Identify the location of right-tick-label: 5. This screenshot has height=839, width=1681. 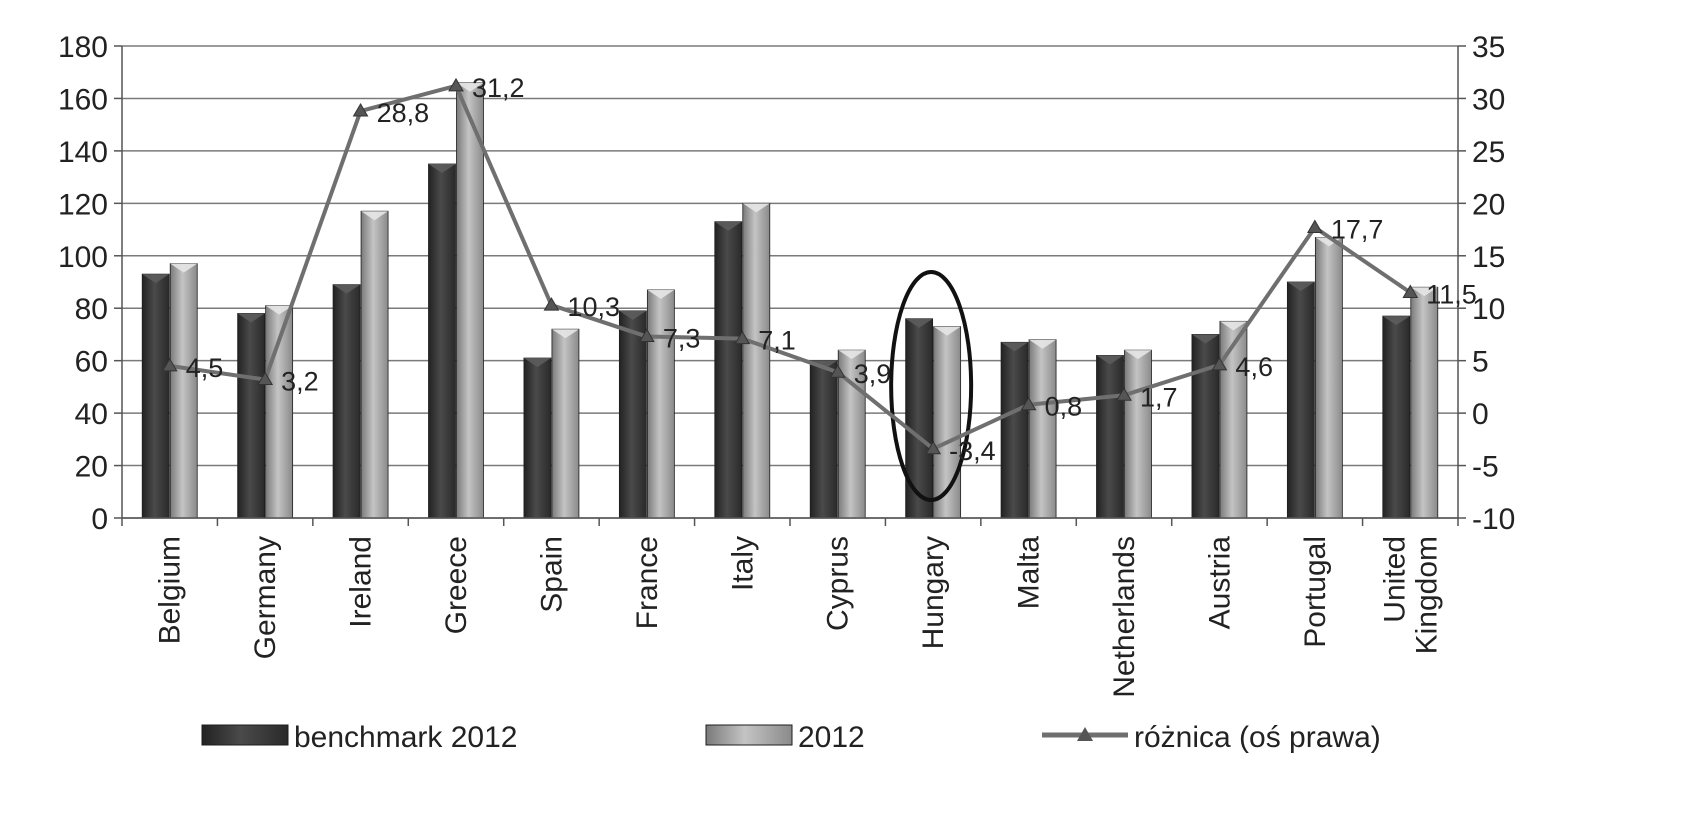
(1480, 362).